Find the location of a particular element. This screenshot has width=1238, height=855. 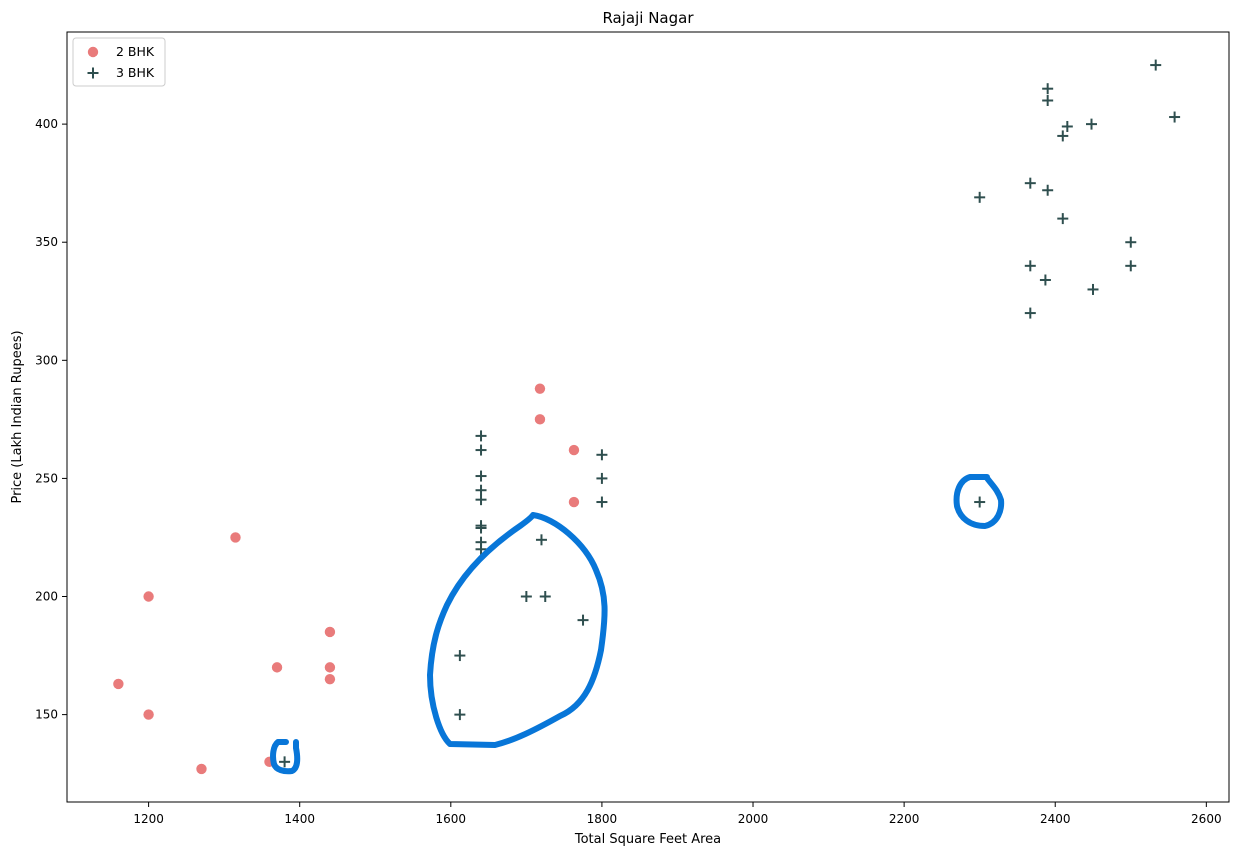

x-axis-label: Total Square Feet Area is located at coordinates (647, 839).